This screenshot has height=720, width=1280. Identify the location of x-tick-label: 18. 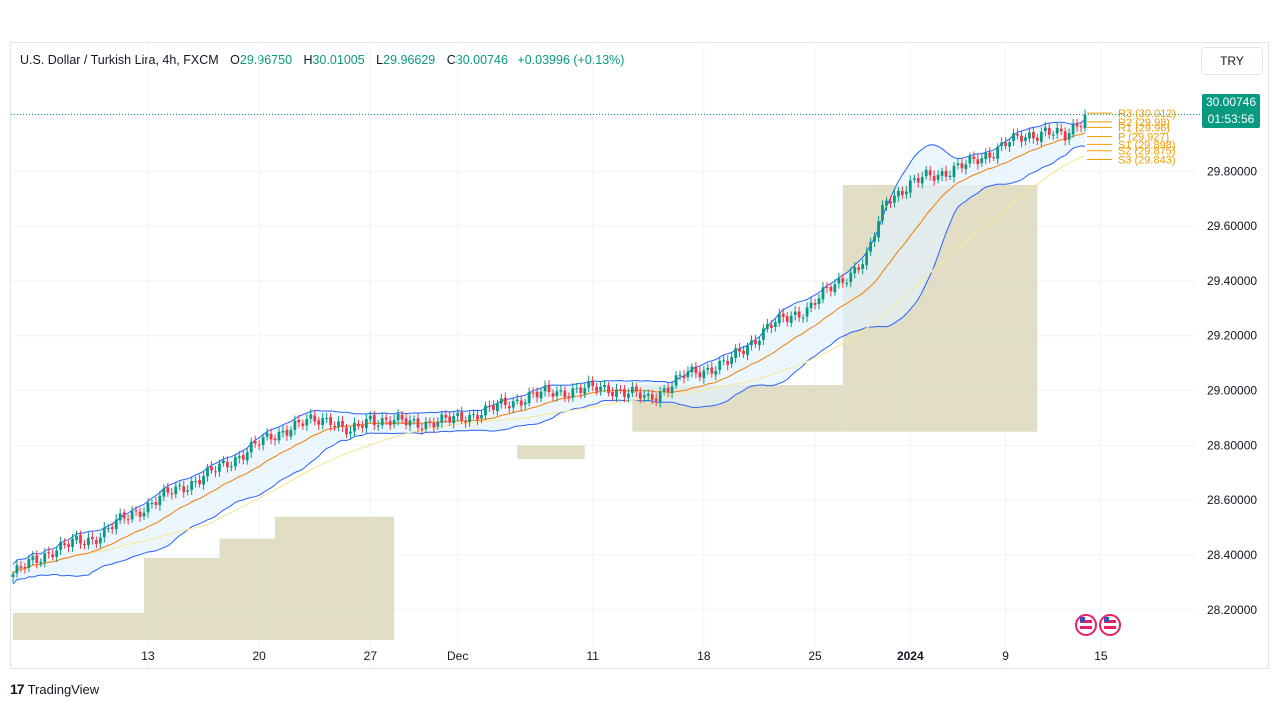
(704, 656).